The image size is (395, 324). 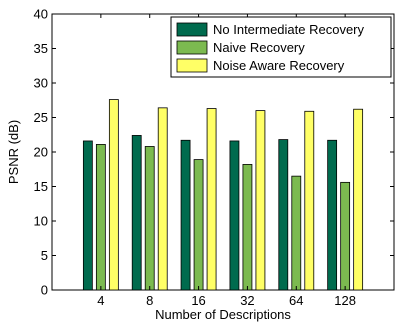 I want to click on y-tick-label: 20, so click(x=41, y=152).